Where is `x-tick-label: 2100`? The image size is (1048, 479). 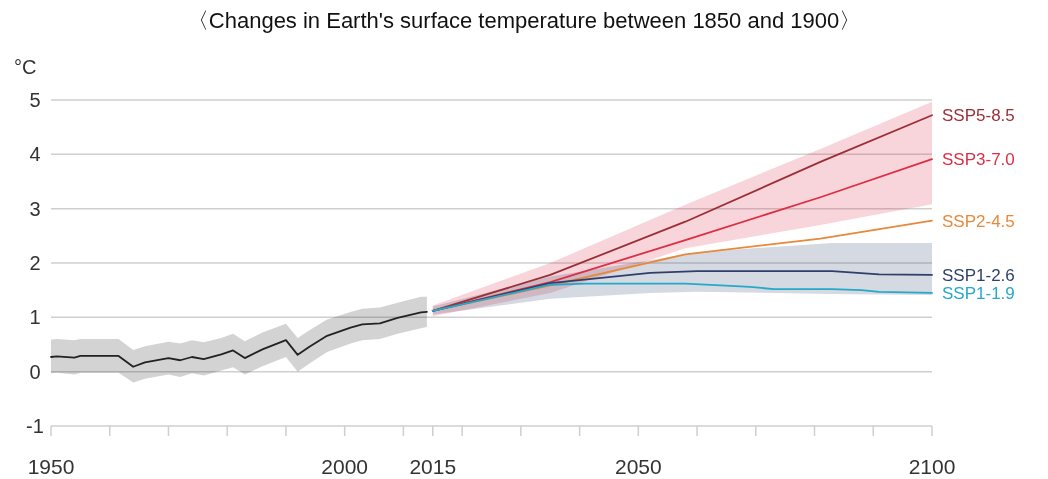 x-tick-label: 2100 is located at coordinates (932, 466).